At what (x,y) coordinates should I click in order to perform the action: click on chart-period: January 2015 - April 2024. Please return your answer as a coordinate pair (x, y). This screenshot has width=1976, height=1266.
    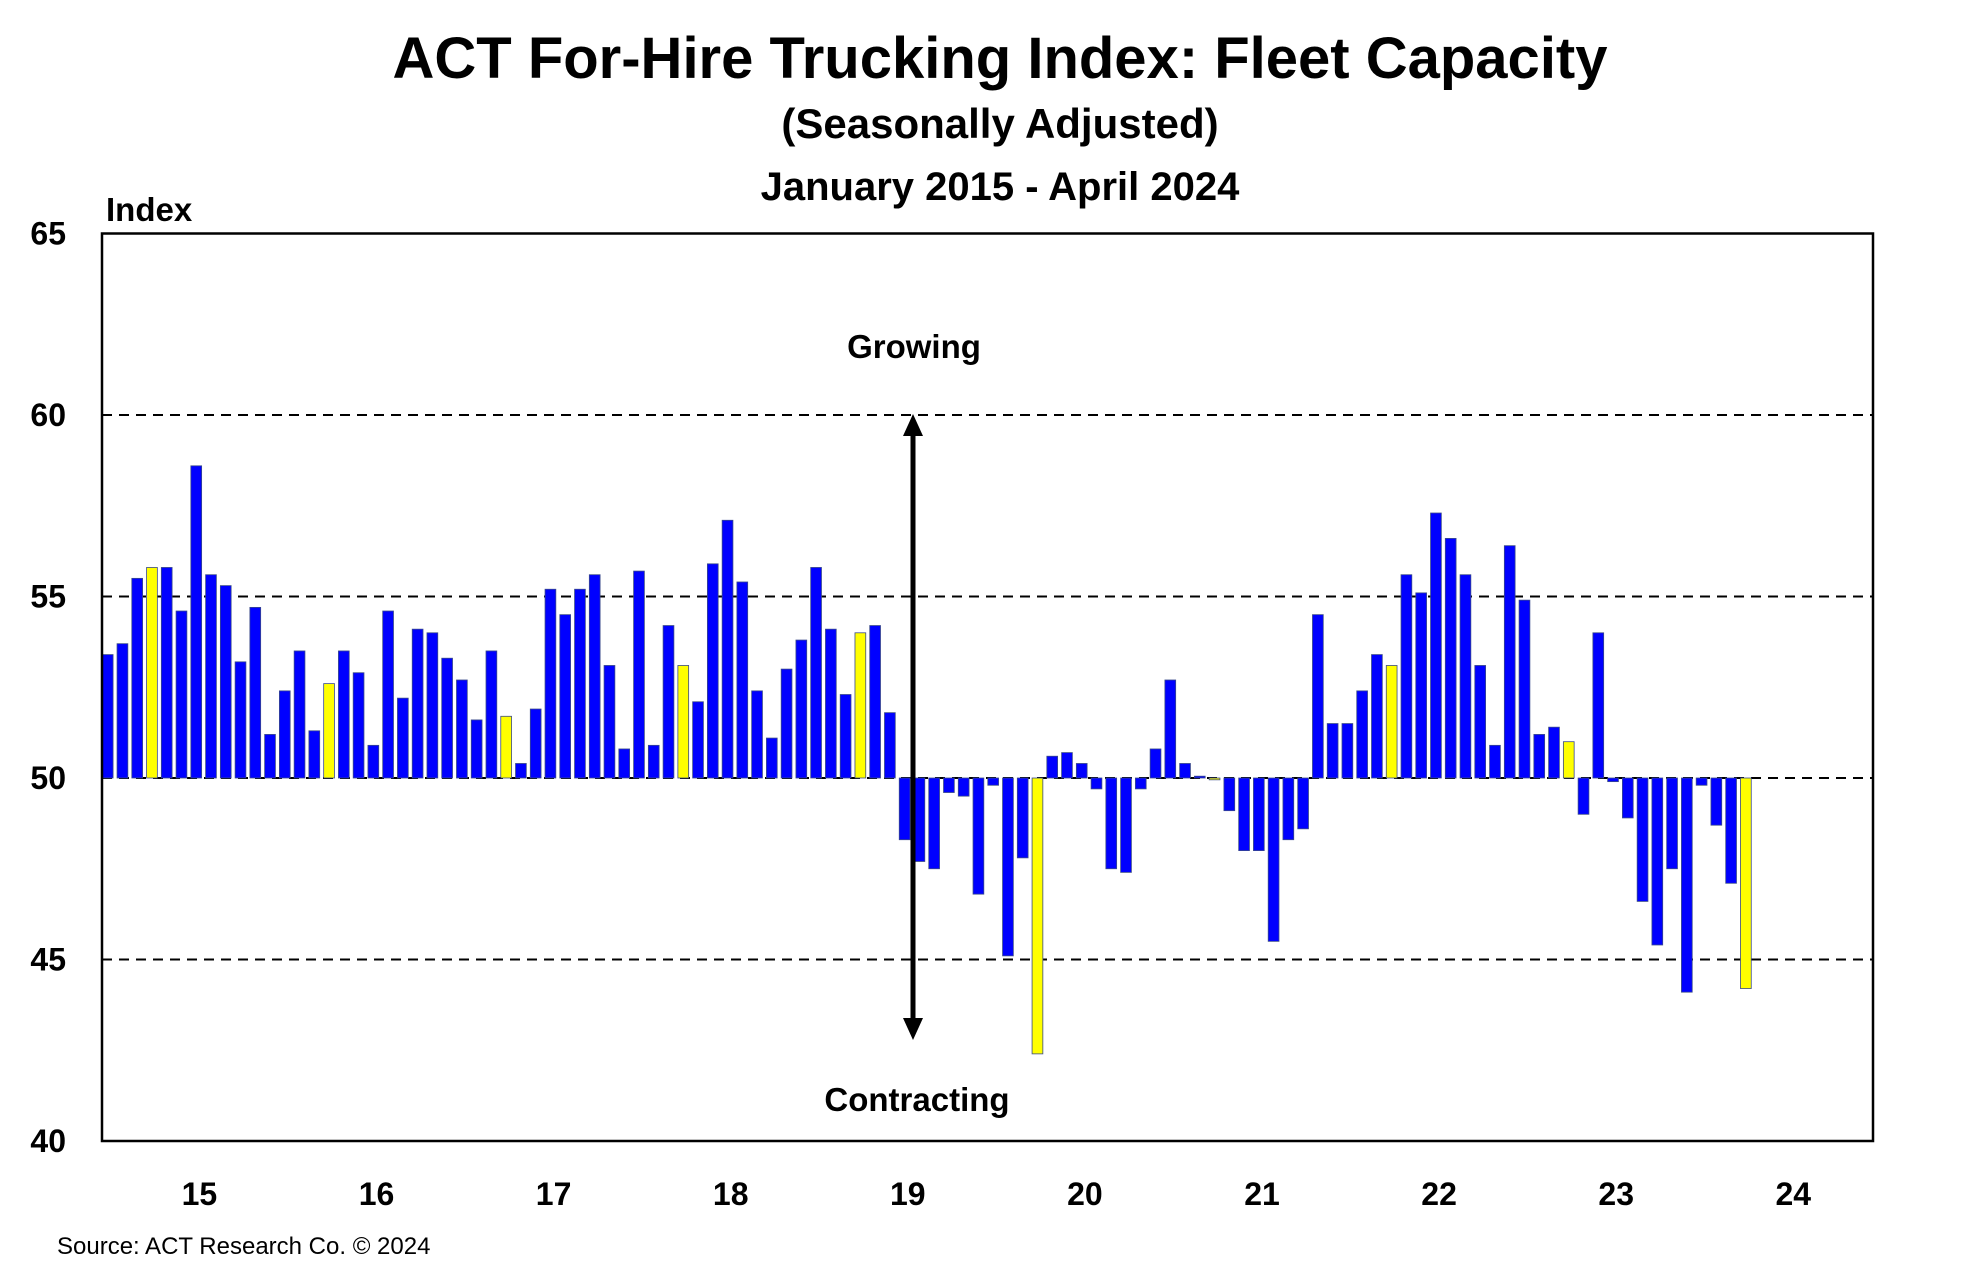
    Looking at the image, I should click on (1001, 187).